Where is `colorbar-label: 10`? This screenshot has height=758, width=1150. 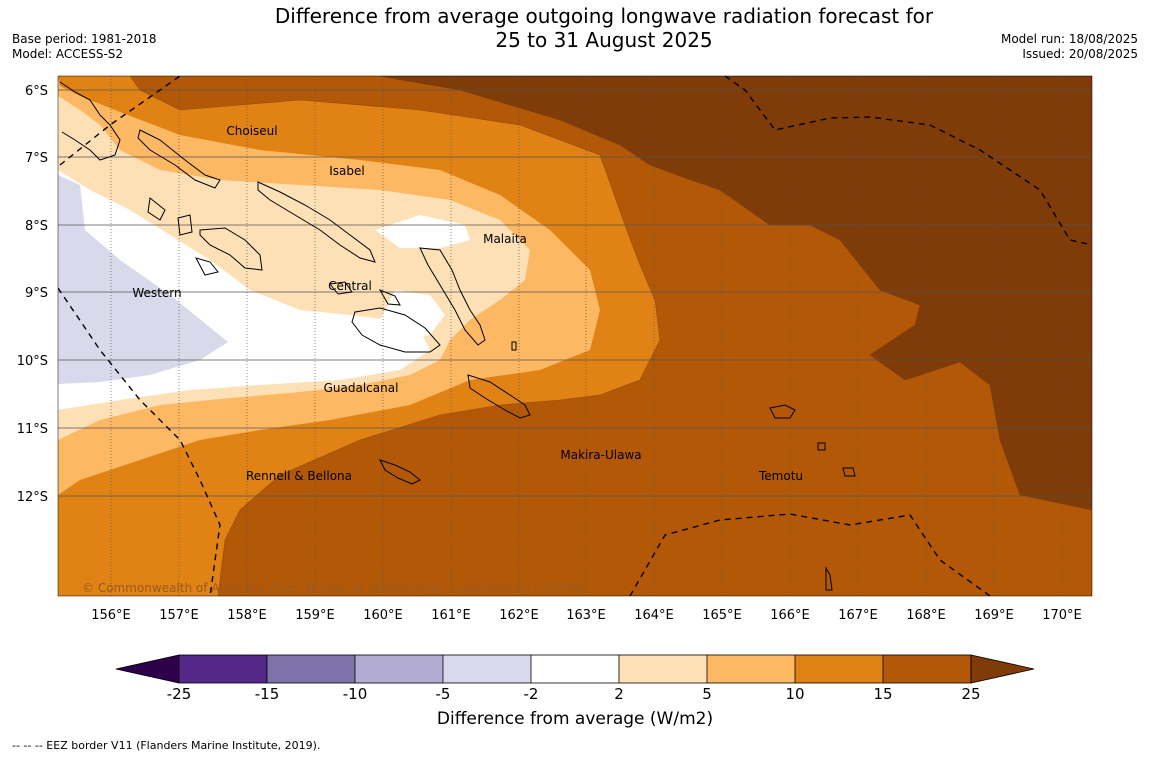 colorbar-label: 10 is located at coordinates (794, 692).